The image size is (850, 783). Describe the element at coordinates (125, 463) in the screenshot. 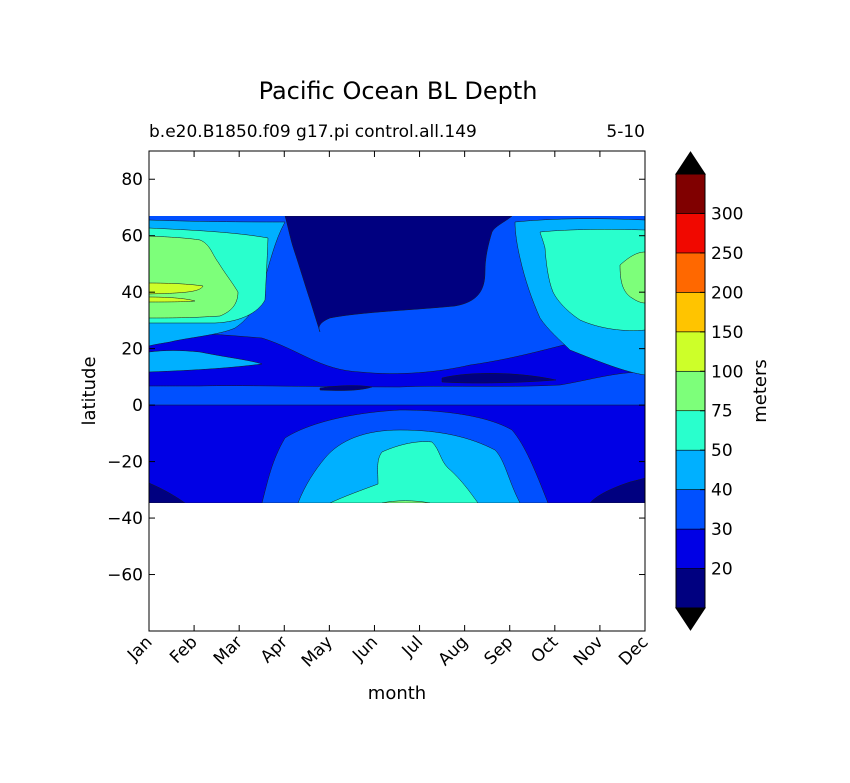

I see `y-tick-label: −20` at that location.